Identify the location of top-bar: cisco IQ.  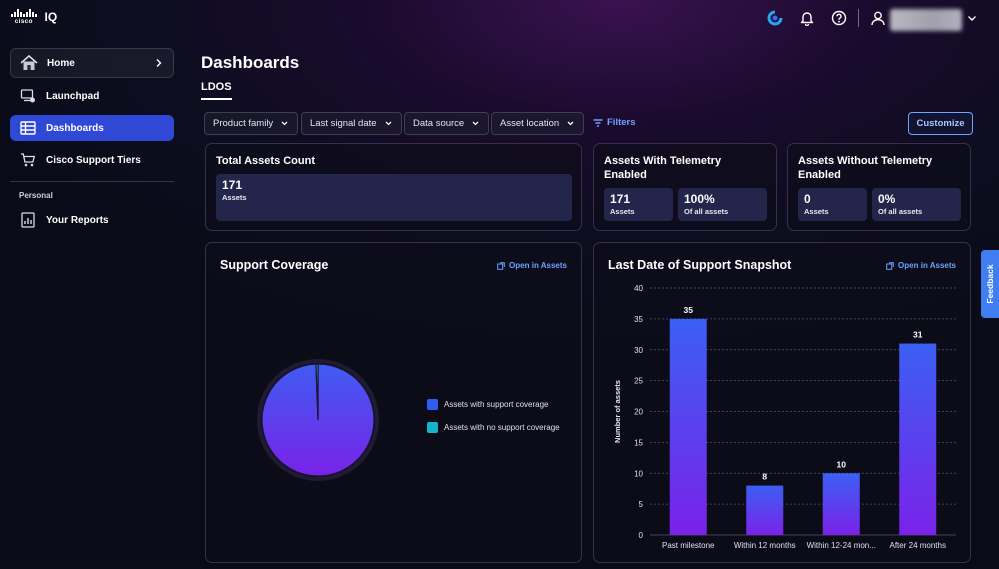
(499, 18).